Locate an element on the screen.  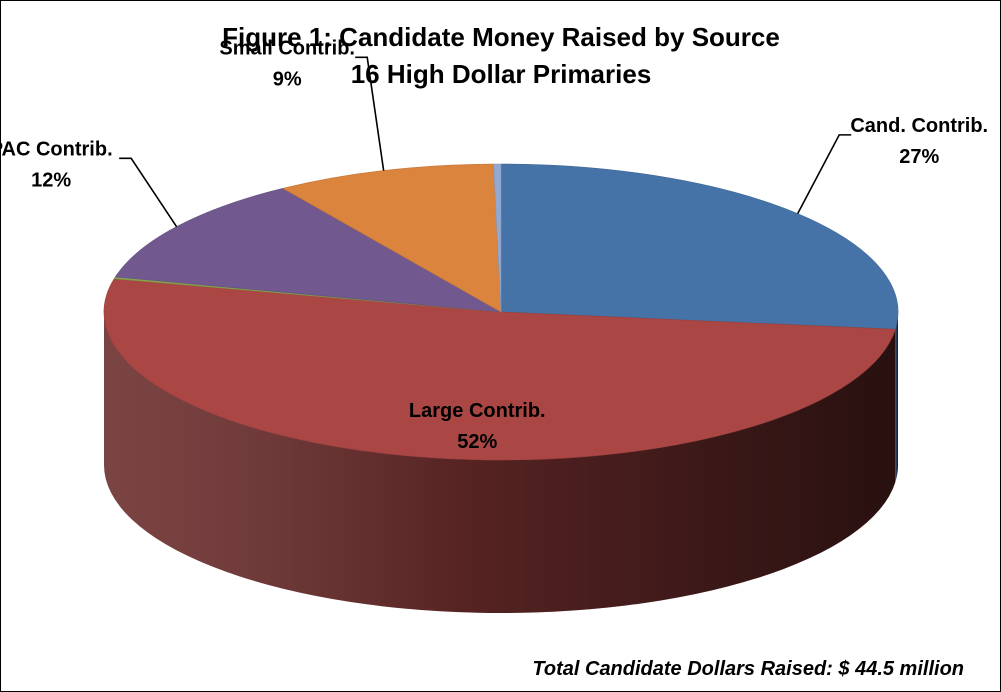
slice-value-label-4: 9% is located at coordinates (287, 79).